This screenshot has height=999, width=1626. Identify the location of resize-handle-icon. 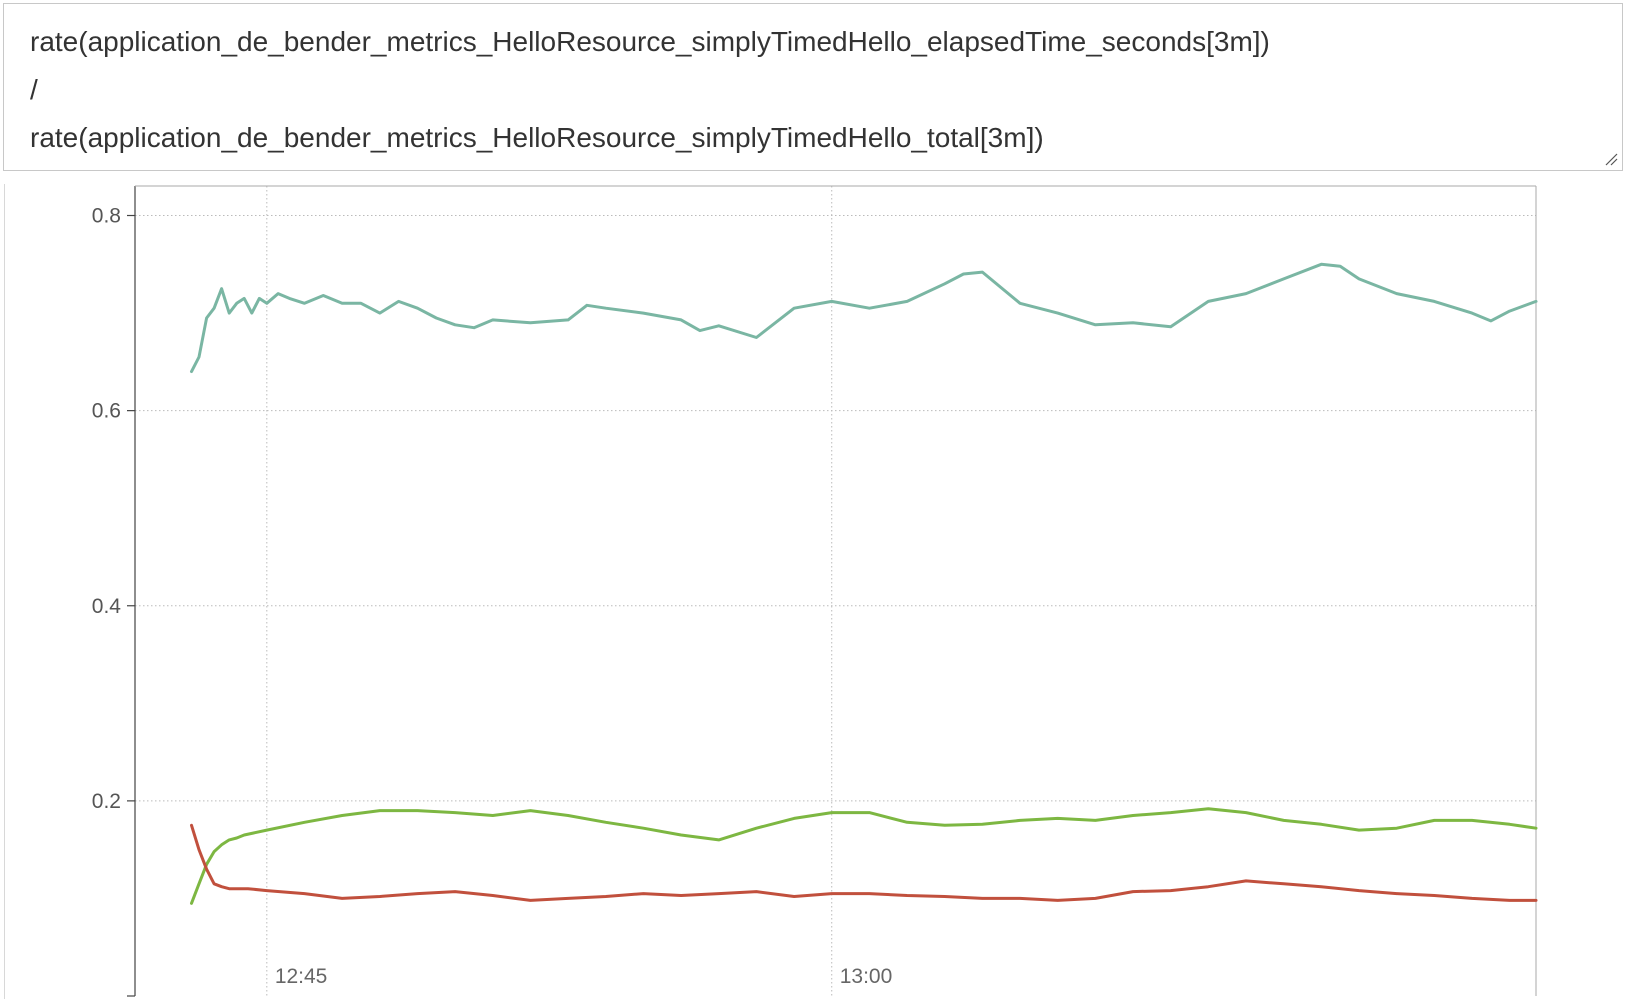
(1610, 158).